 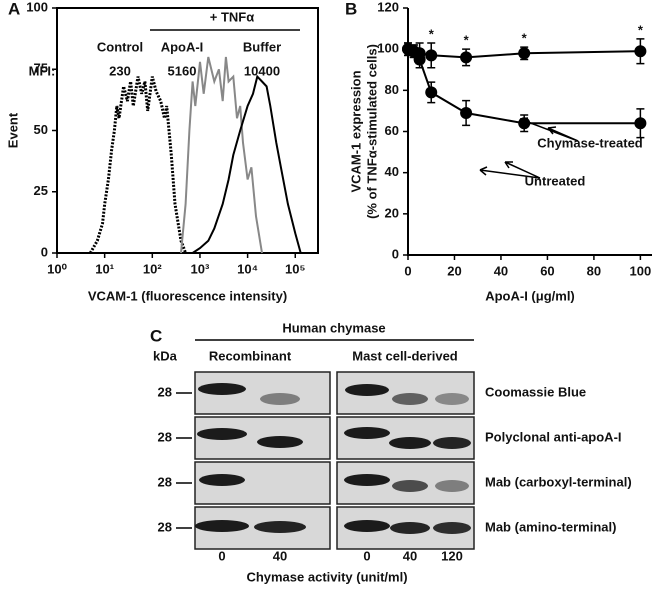 I want to click on x-tick-label: 100, so click(x=641, y=270).